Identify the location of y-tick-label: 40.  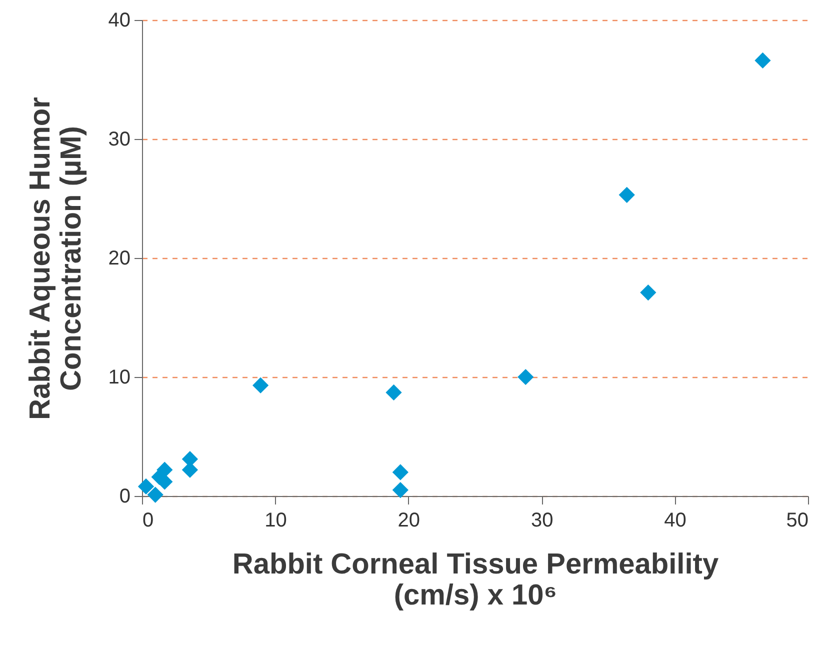
(119, 21).